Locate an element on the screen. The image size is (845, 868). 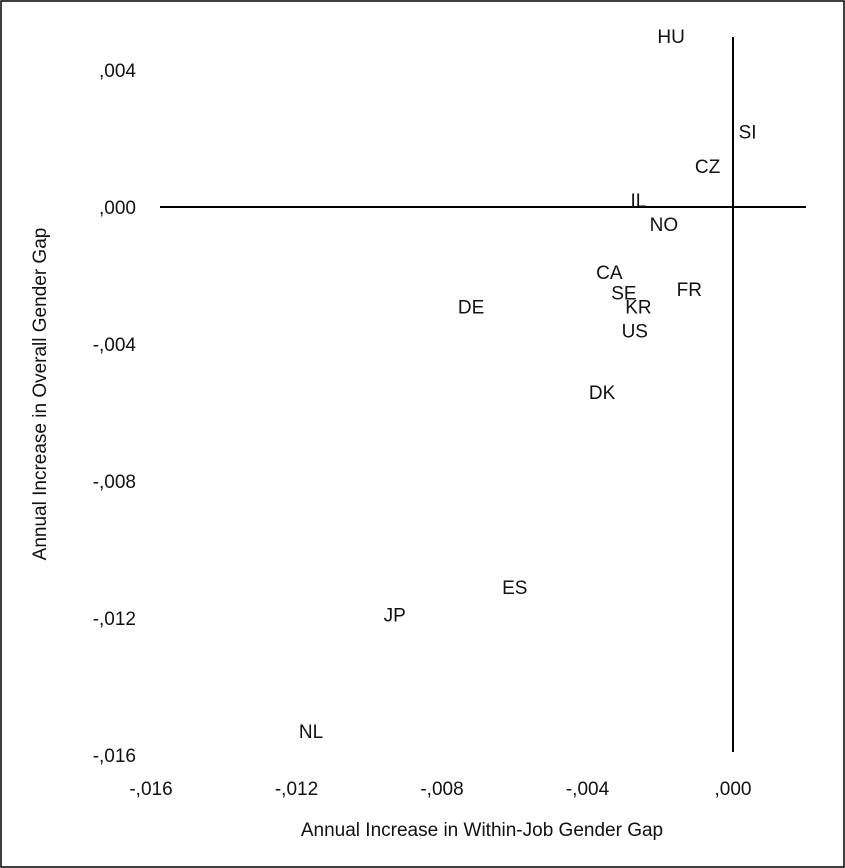
point-label-nl: NL is located at coordinates (311, 732).